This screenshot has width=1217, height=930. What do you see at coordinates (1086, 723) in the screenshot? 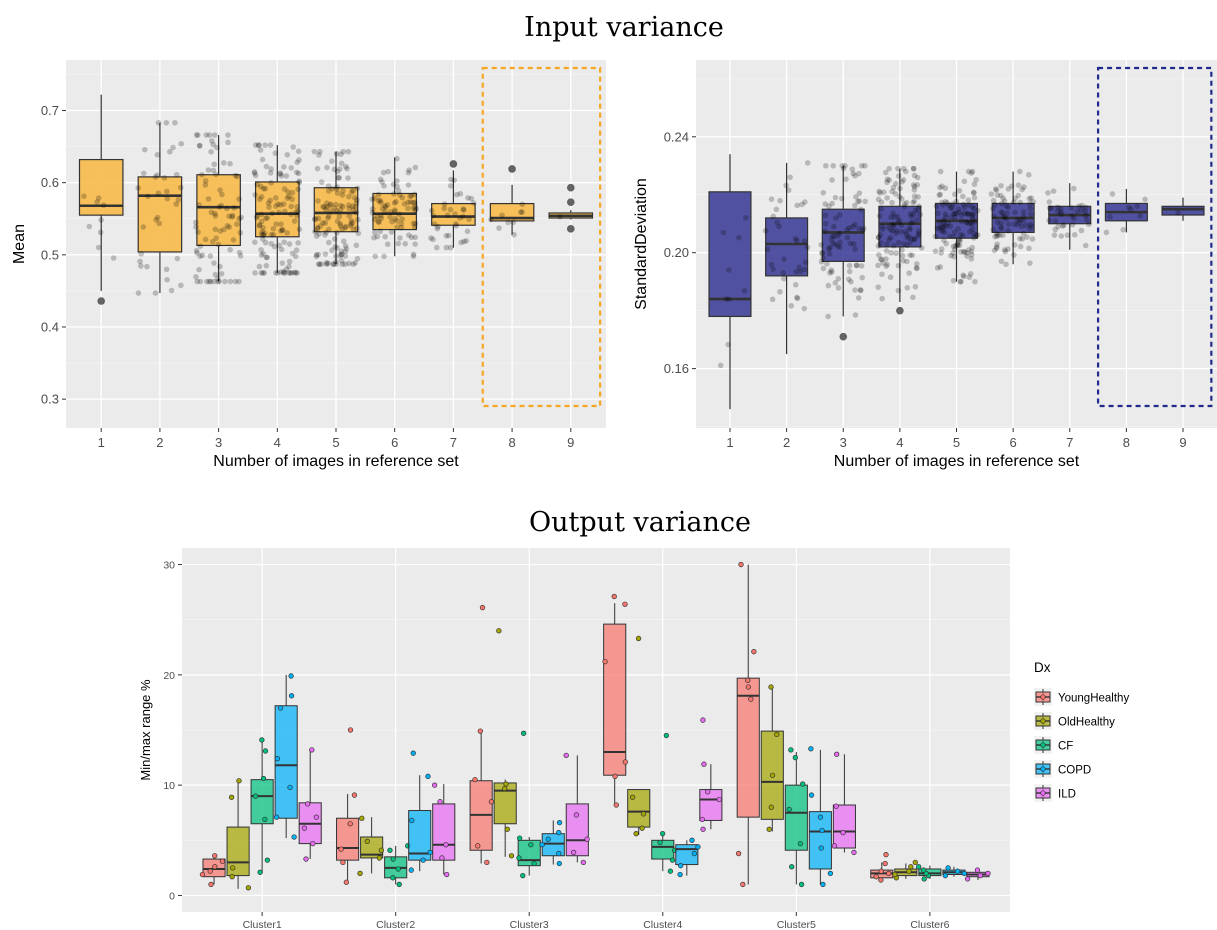
I see `legend-label-oldhealthy: OldHealthy` at bounding box center [1086, 723].